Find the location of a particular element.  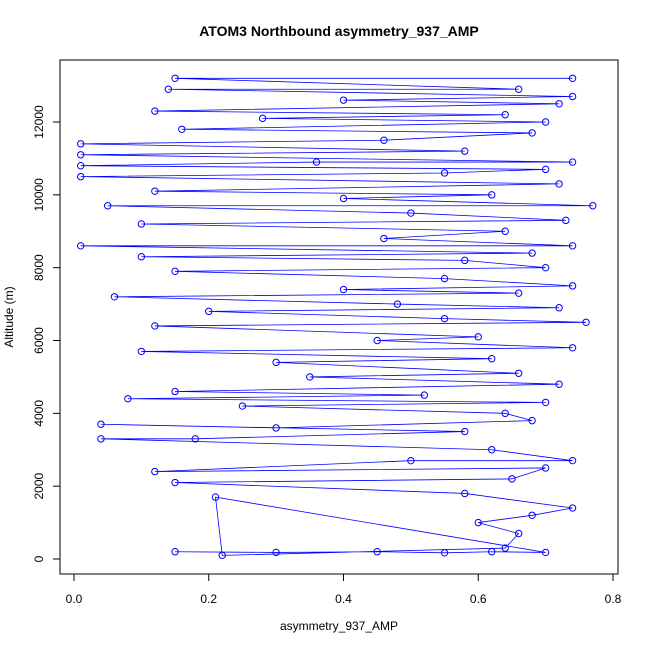

y-tick-label: 0 is located at coordinates (39, 558).